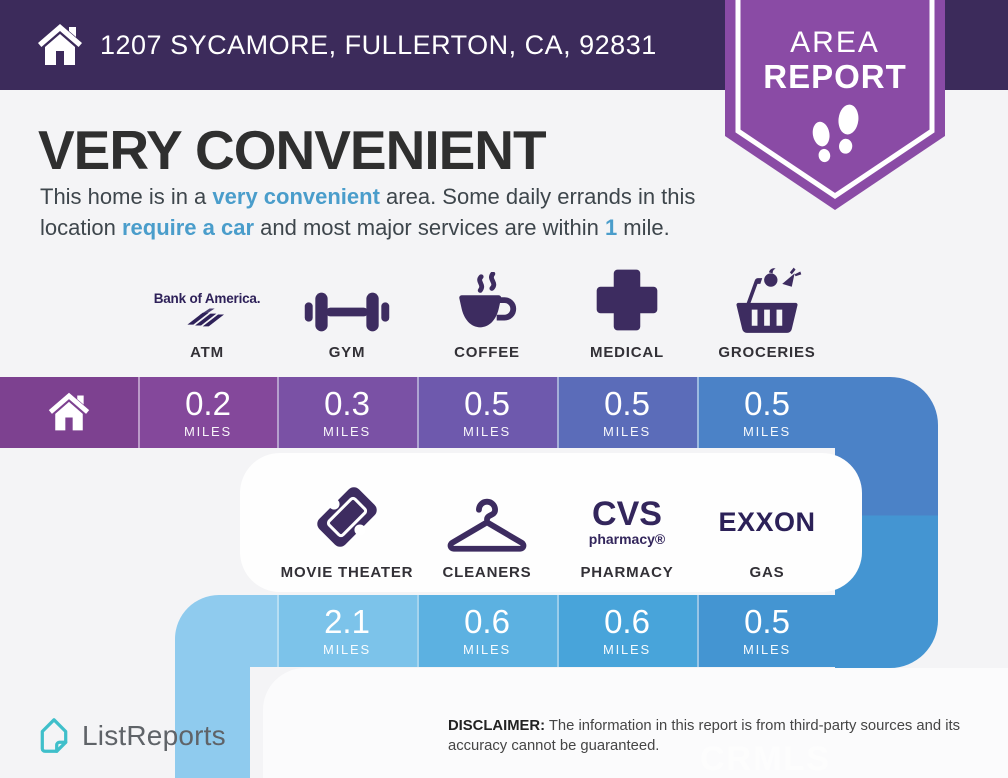 The image size is (1008, 778). I want to click on subtitle-text: mile., so click(643, 227).